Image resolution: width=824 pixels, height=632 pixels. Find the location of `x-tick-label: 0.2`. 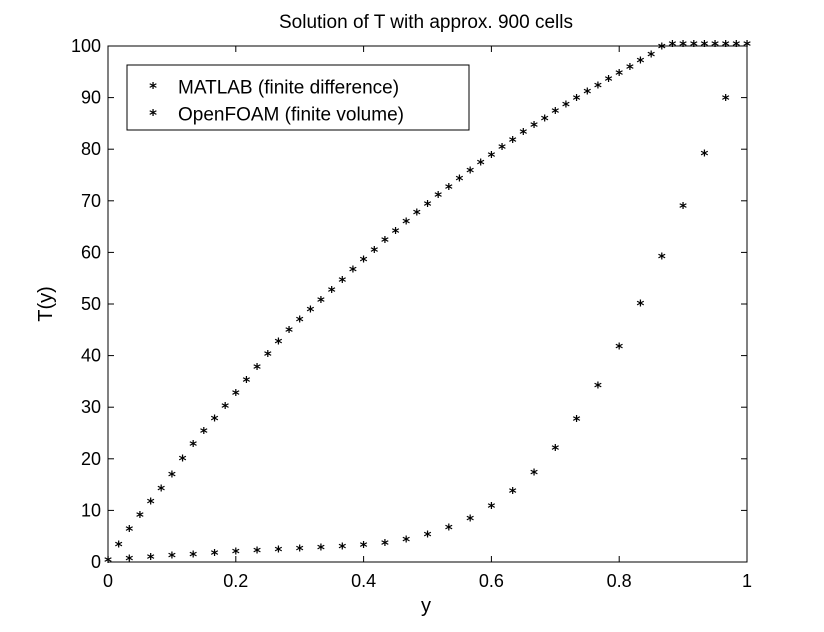

x-tick-label: 0.2 is located at coordinates (235, 581).